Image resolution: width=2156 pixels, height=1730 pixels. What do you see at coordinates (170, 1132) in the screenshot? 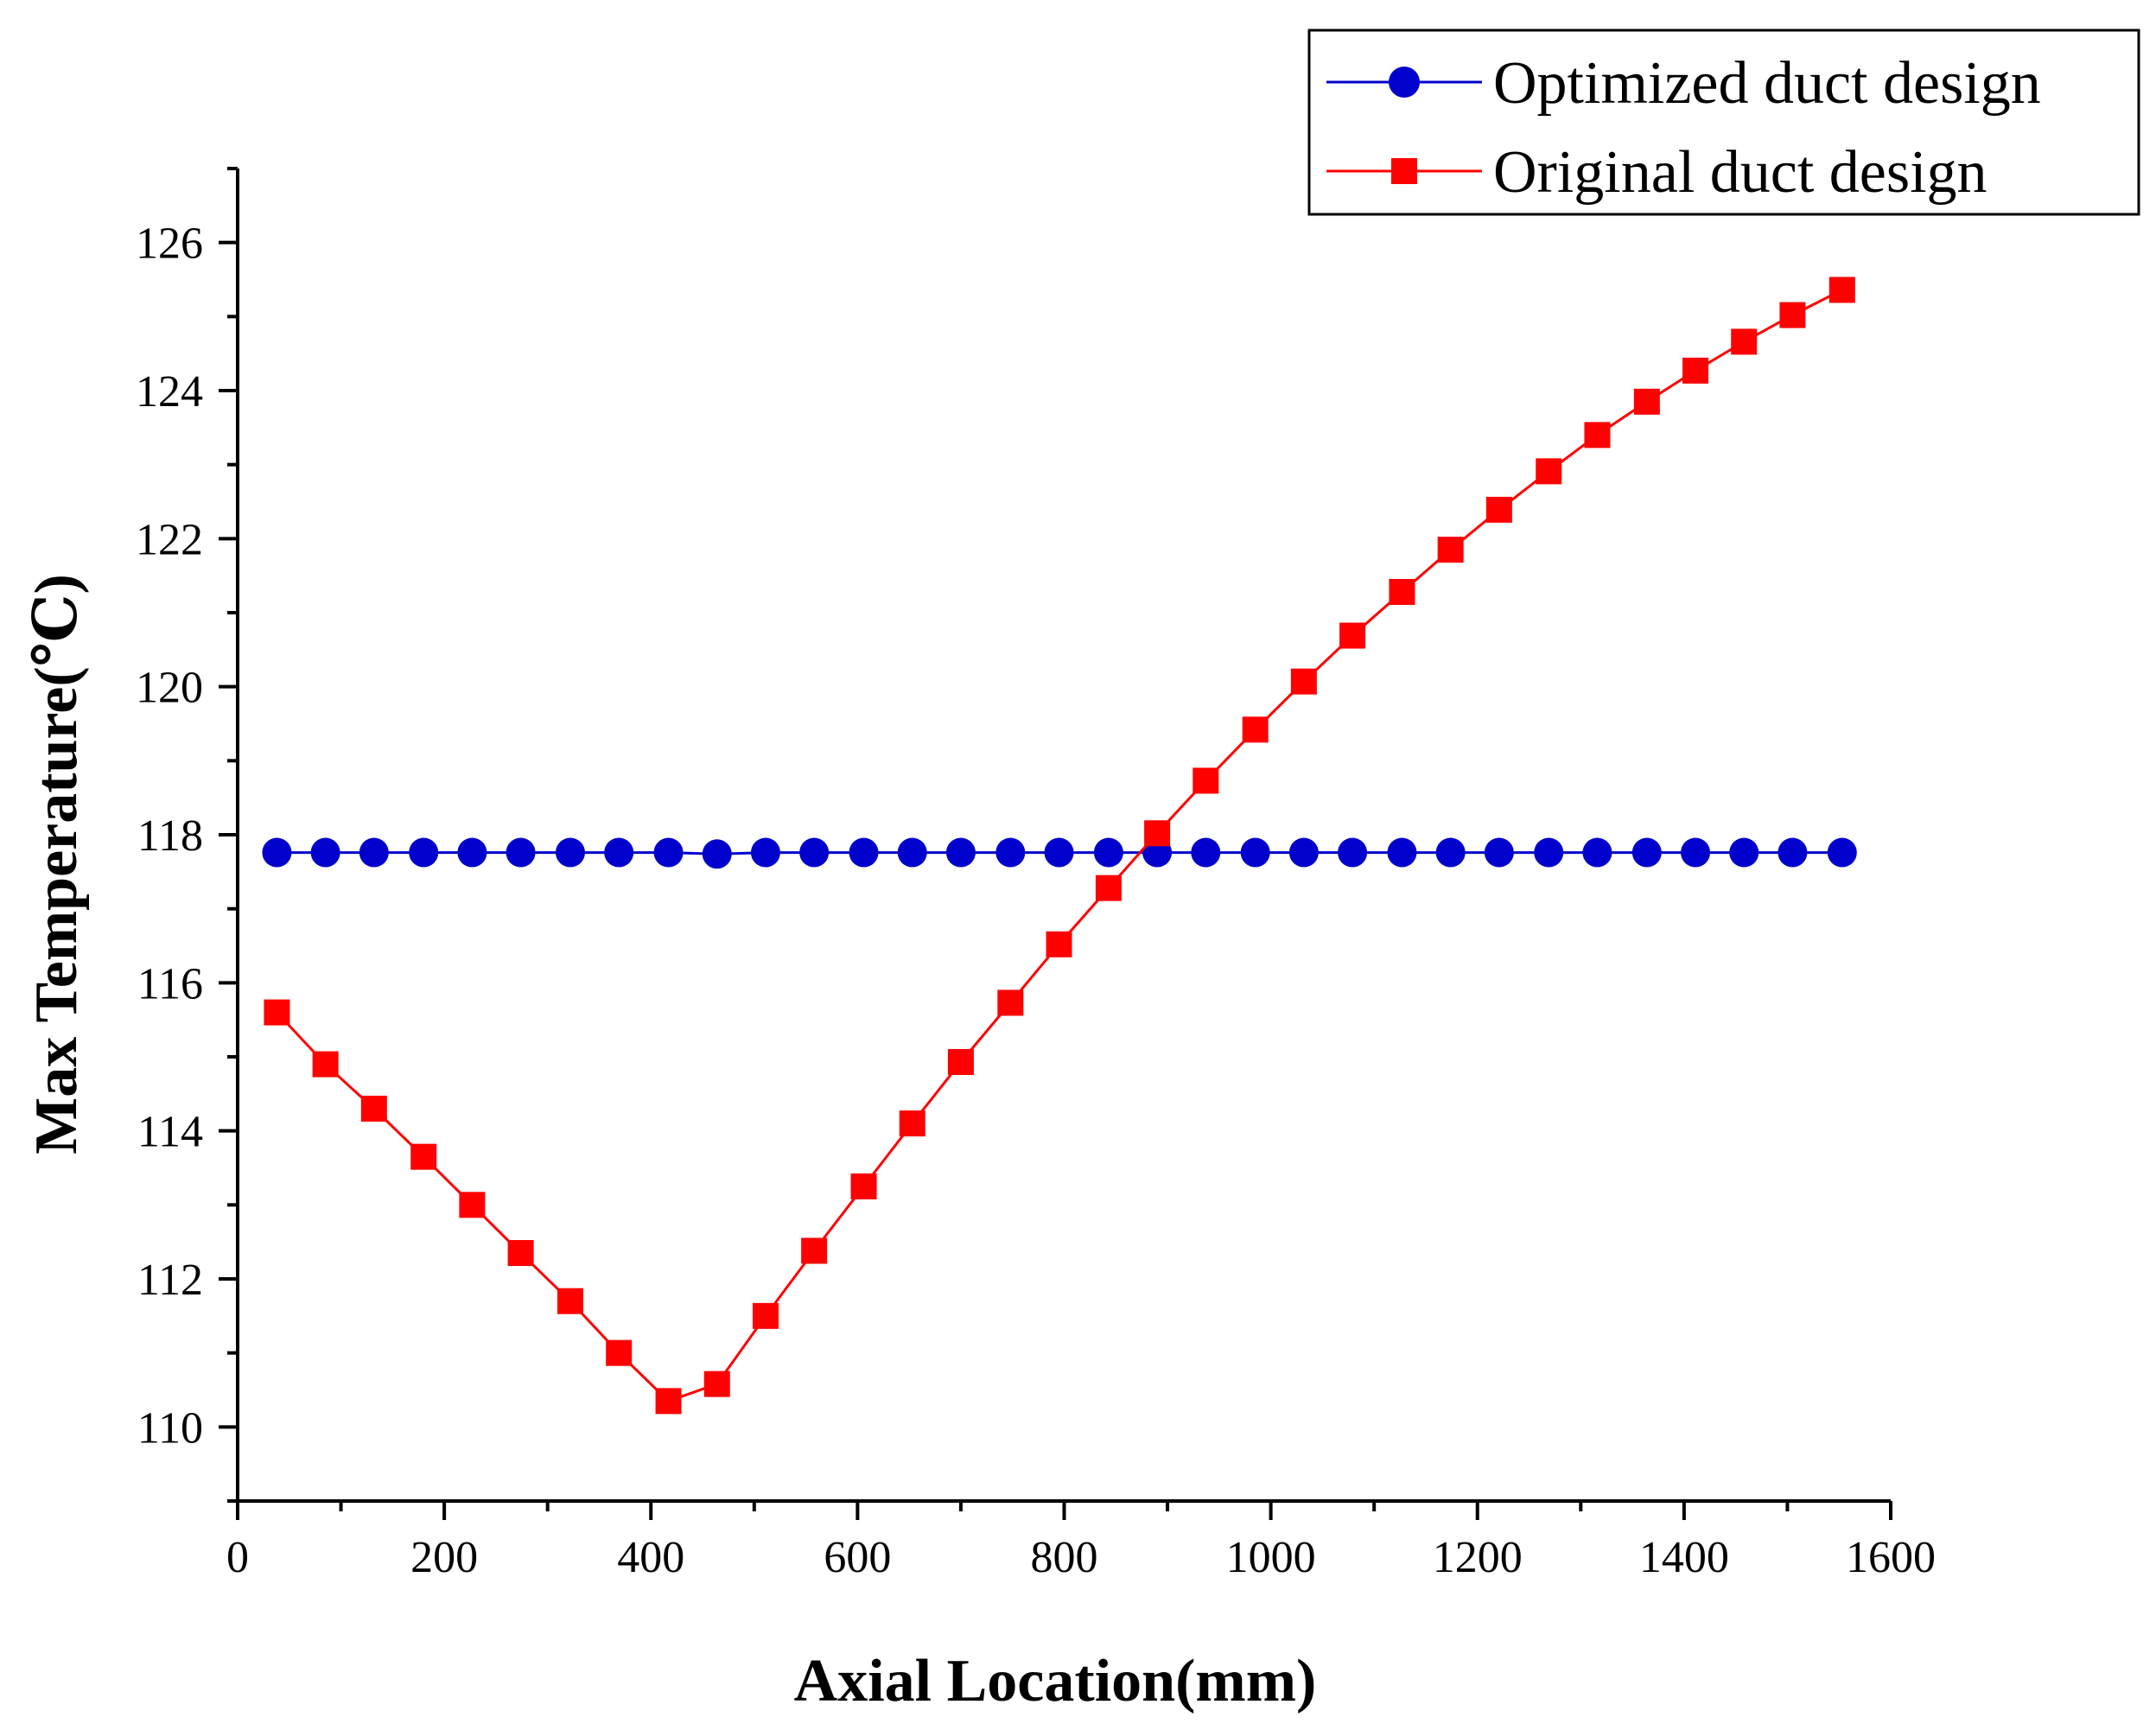
I see `y-tick-label: 114` at bounding box center [170, 1132].